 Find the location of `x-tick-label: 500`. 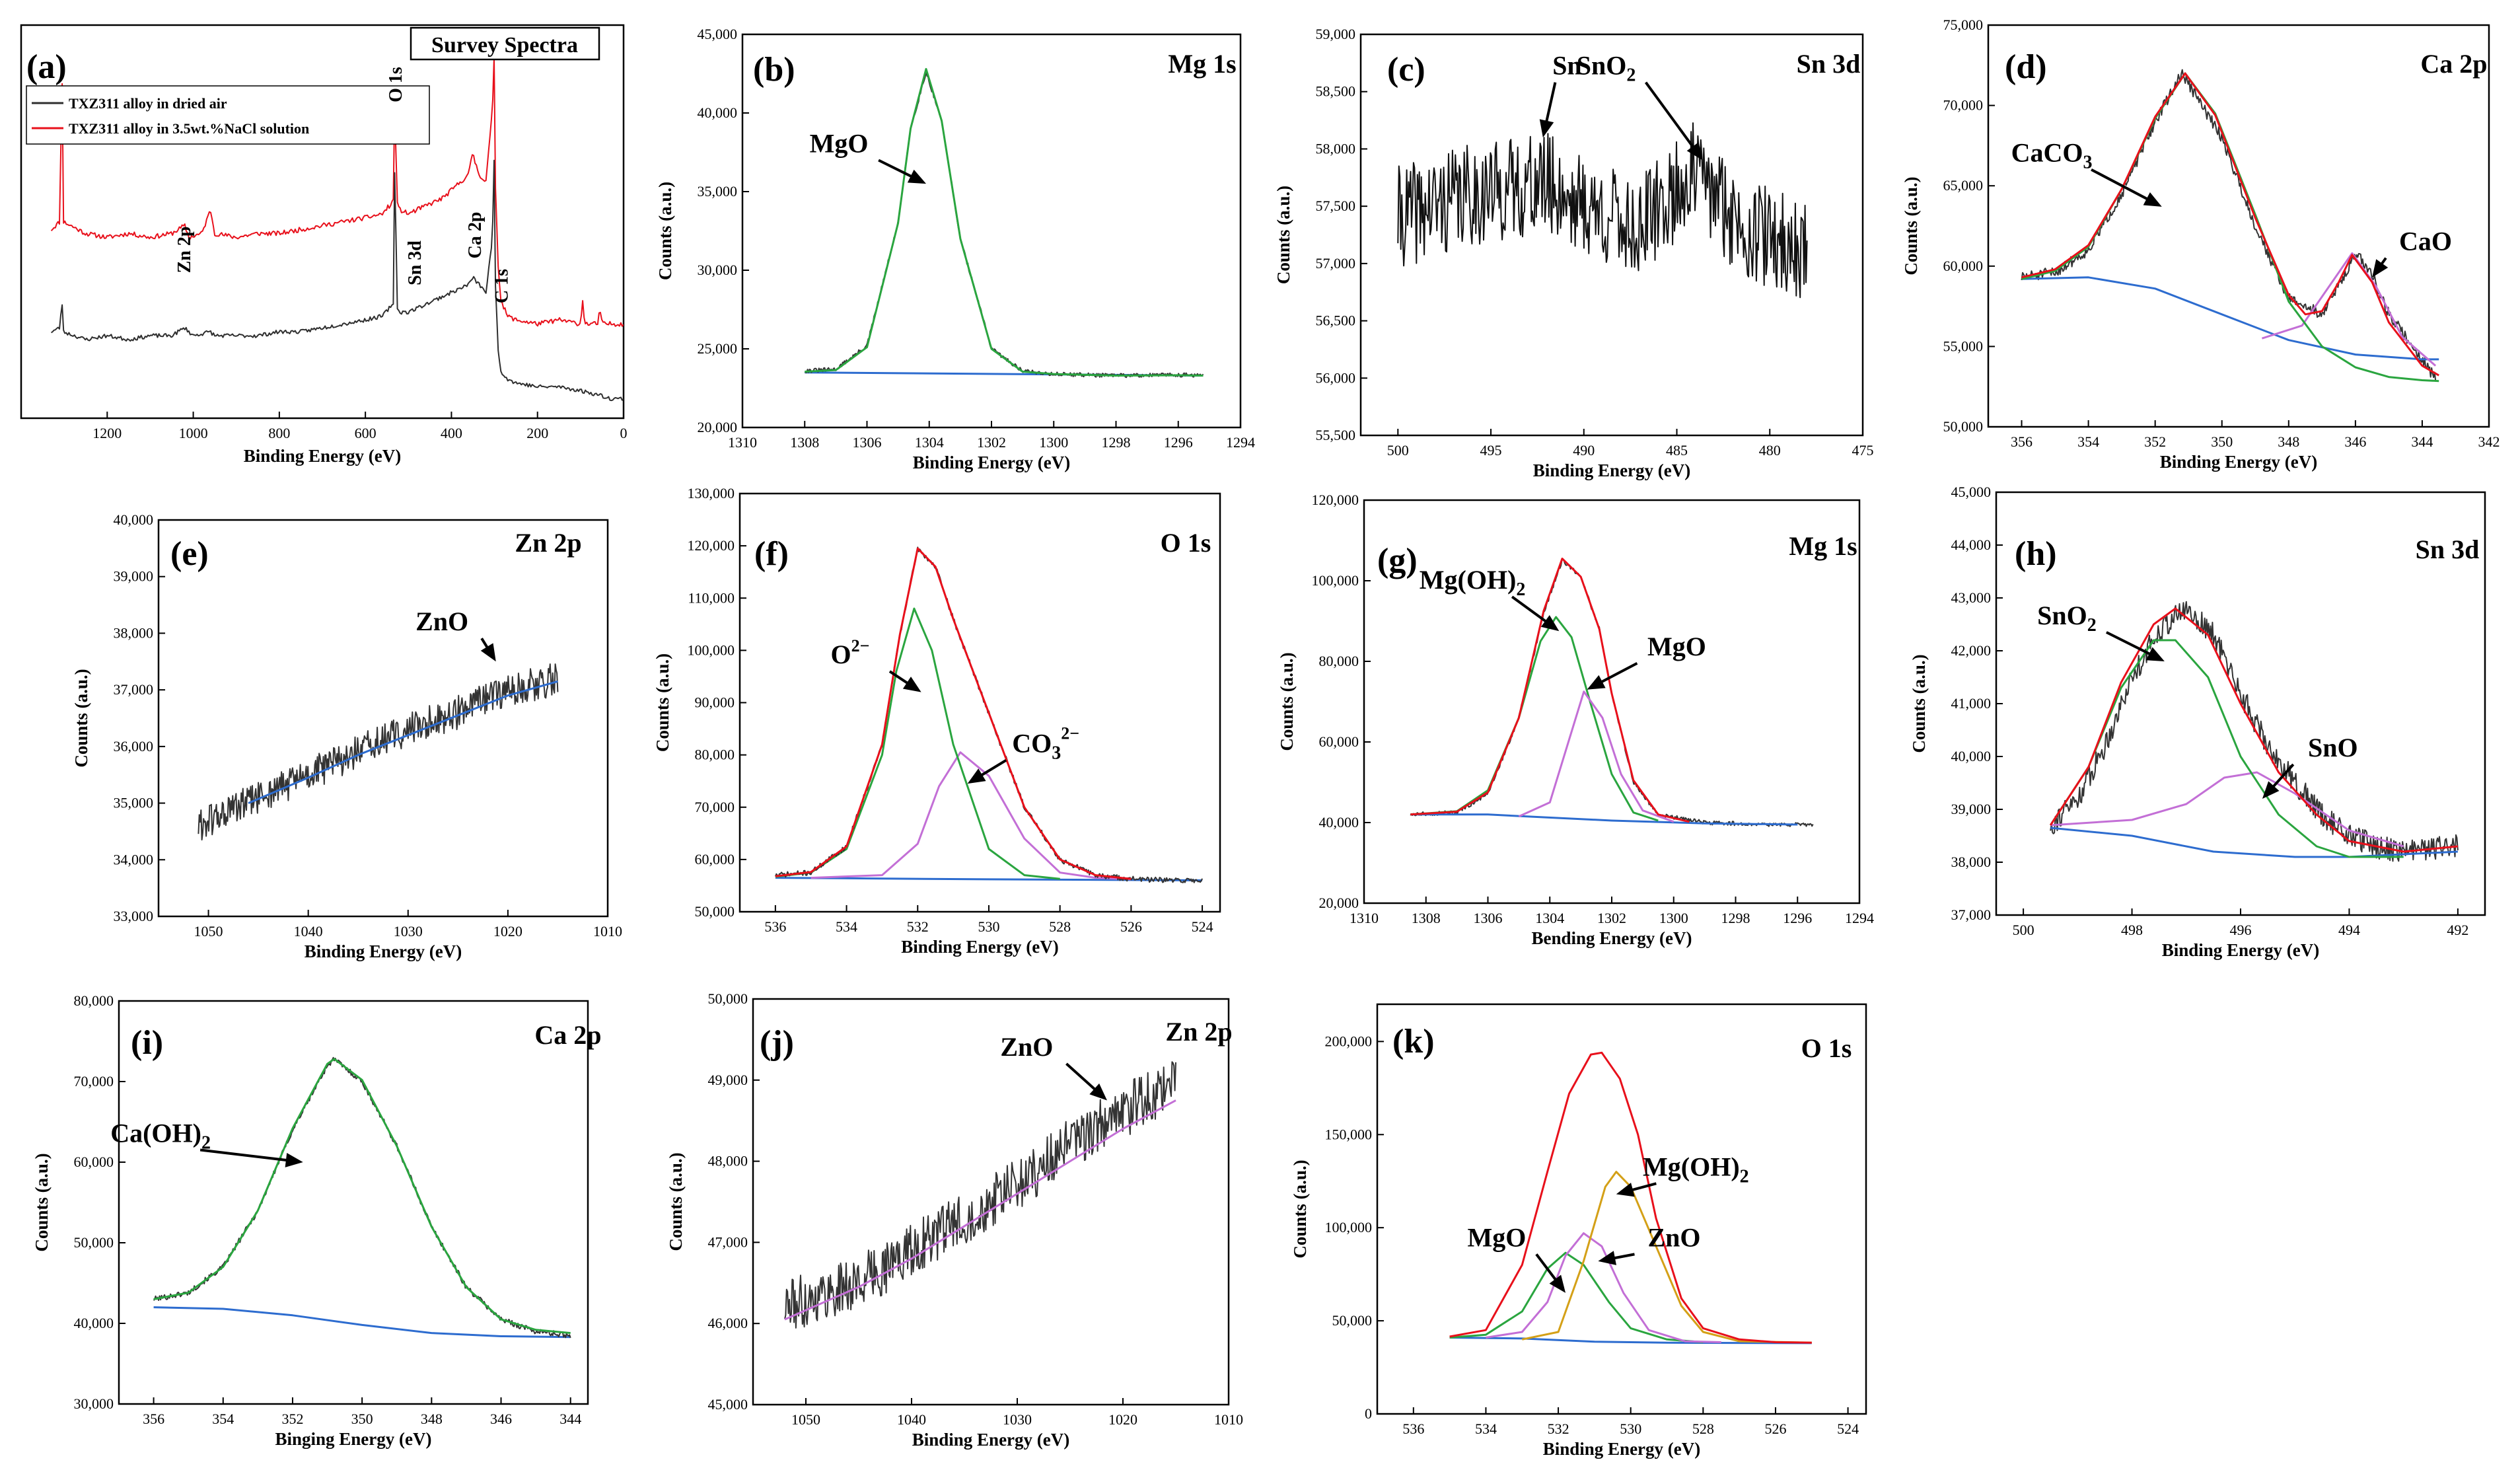

x-tick-label: 500 is located at coordinates (1398, 450).